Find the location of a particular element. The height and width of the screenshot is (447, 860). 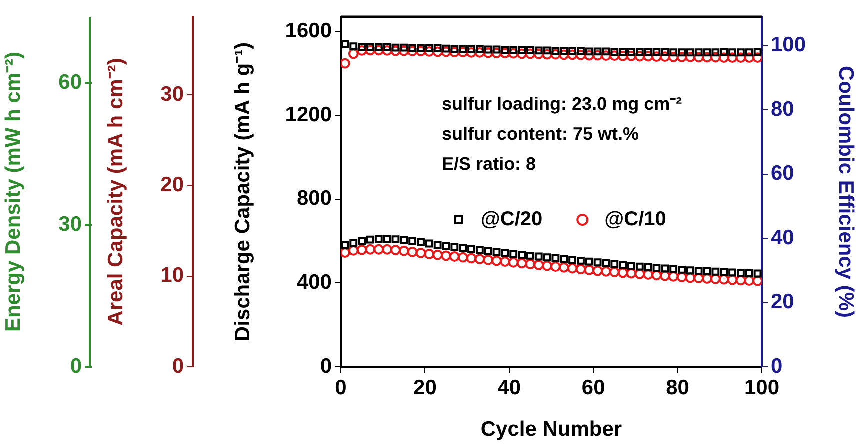

annotation: sulfur content: 75 wt.% is located at coordinates (541, 134).